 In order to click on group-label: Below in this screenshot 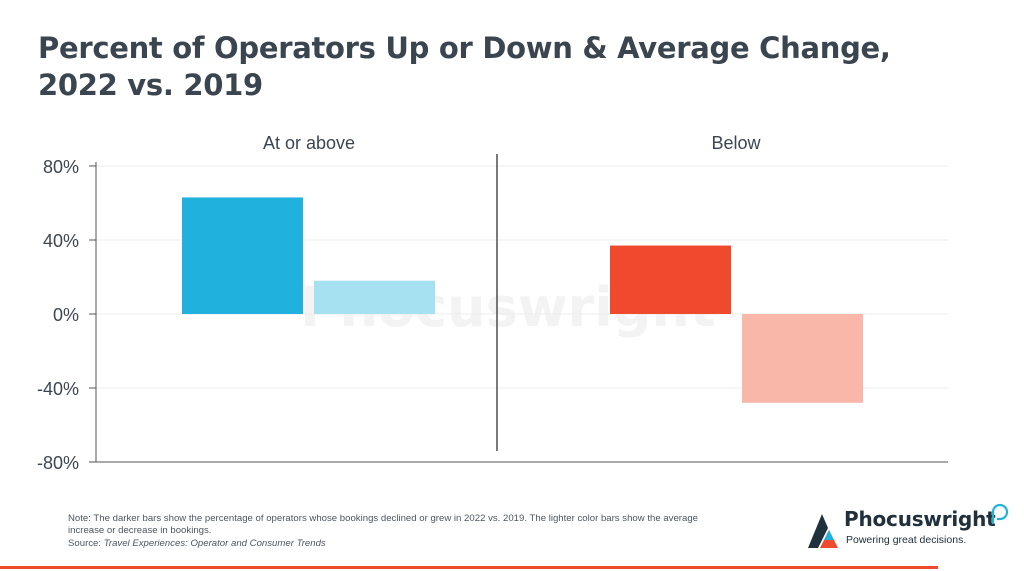, I will do `click(736, 143)`.